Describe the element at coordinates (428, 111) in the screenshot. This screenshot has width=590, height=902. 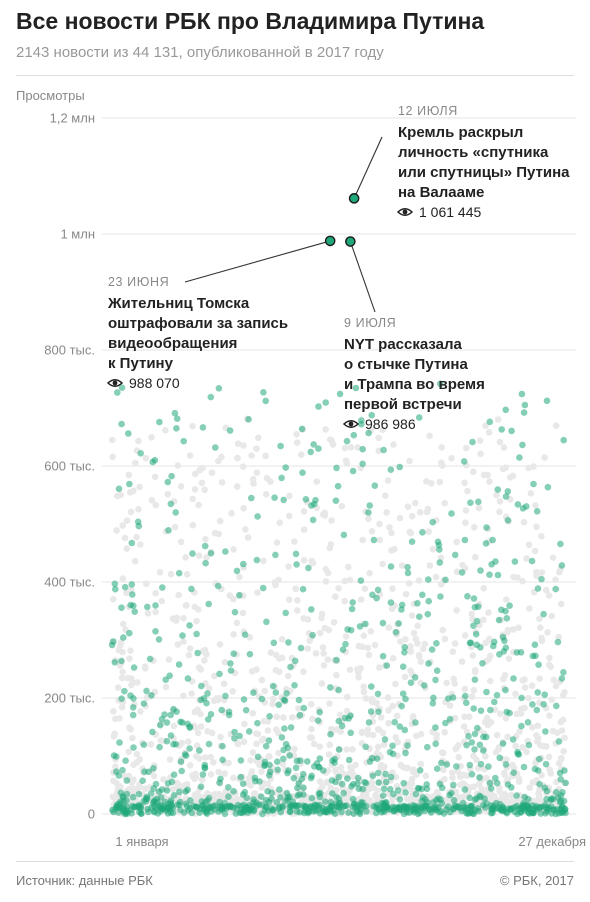
I see `annotation-date: 12 ИЮЛЯ` at that location.